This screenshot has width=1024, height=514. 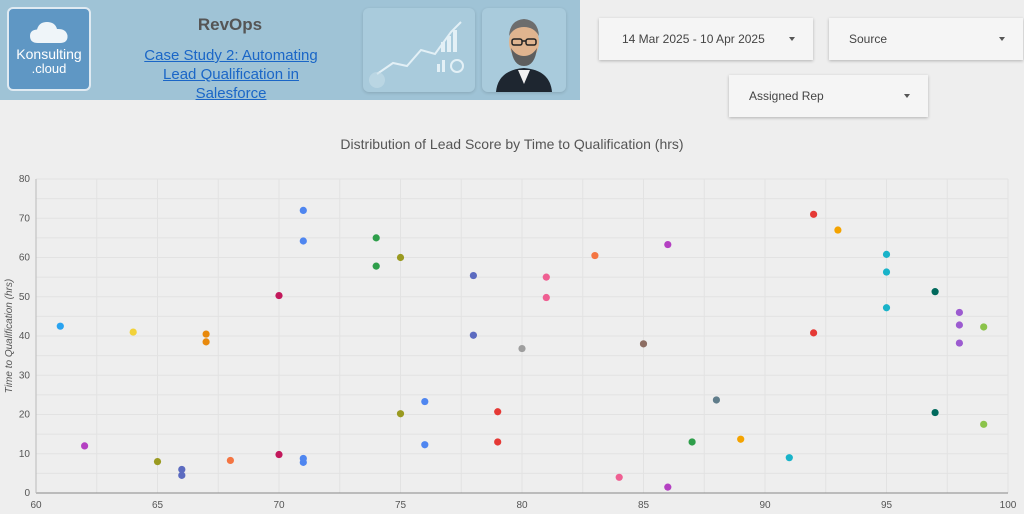 I want to click on source-dropdown: Source, so click(x=926, y=39).